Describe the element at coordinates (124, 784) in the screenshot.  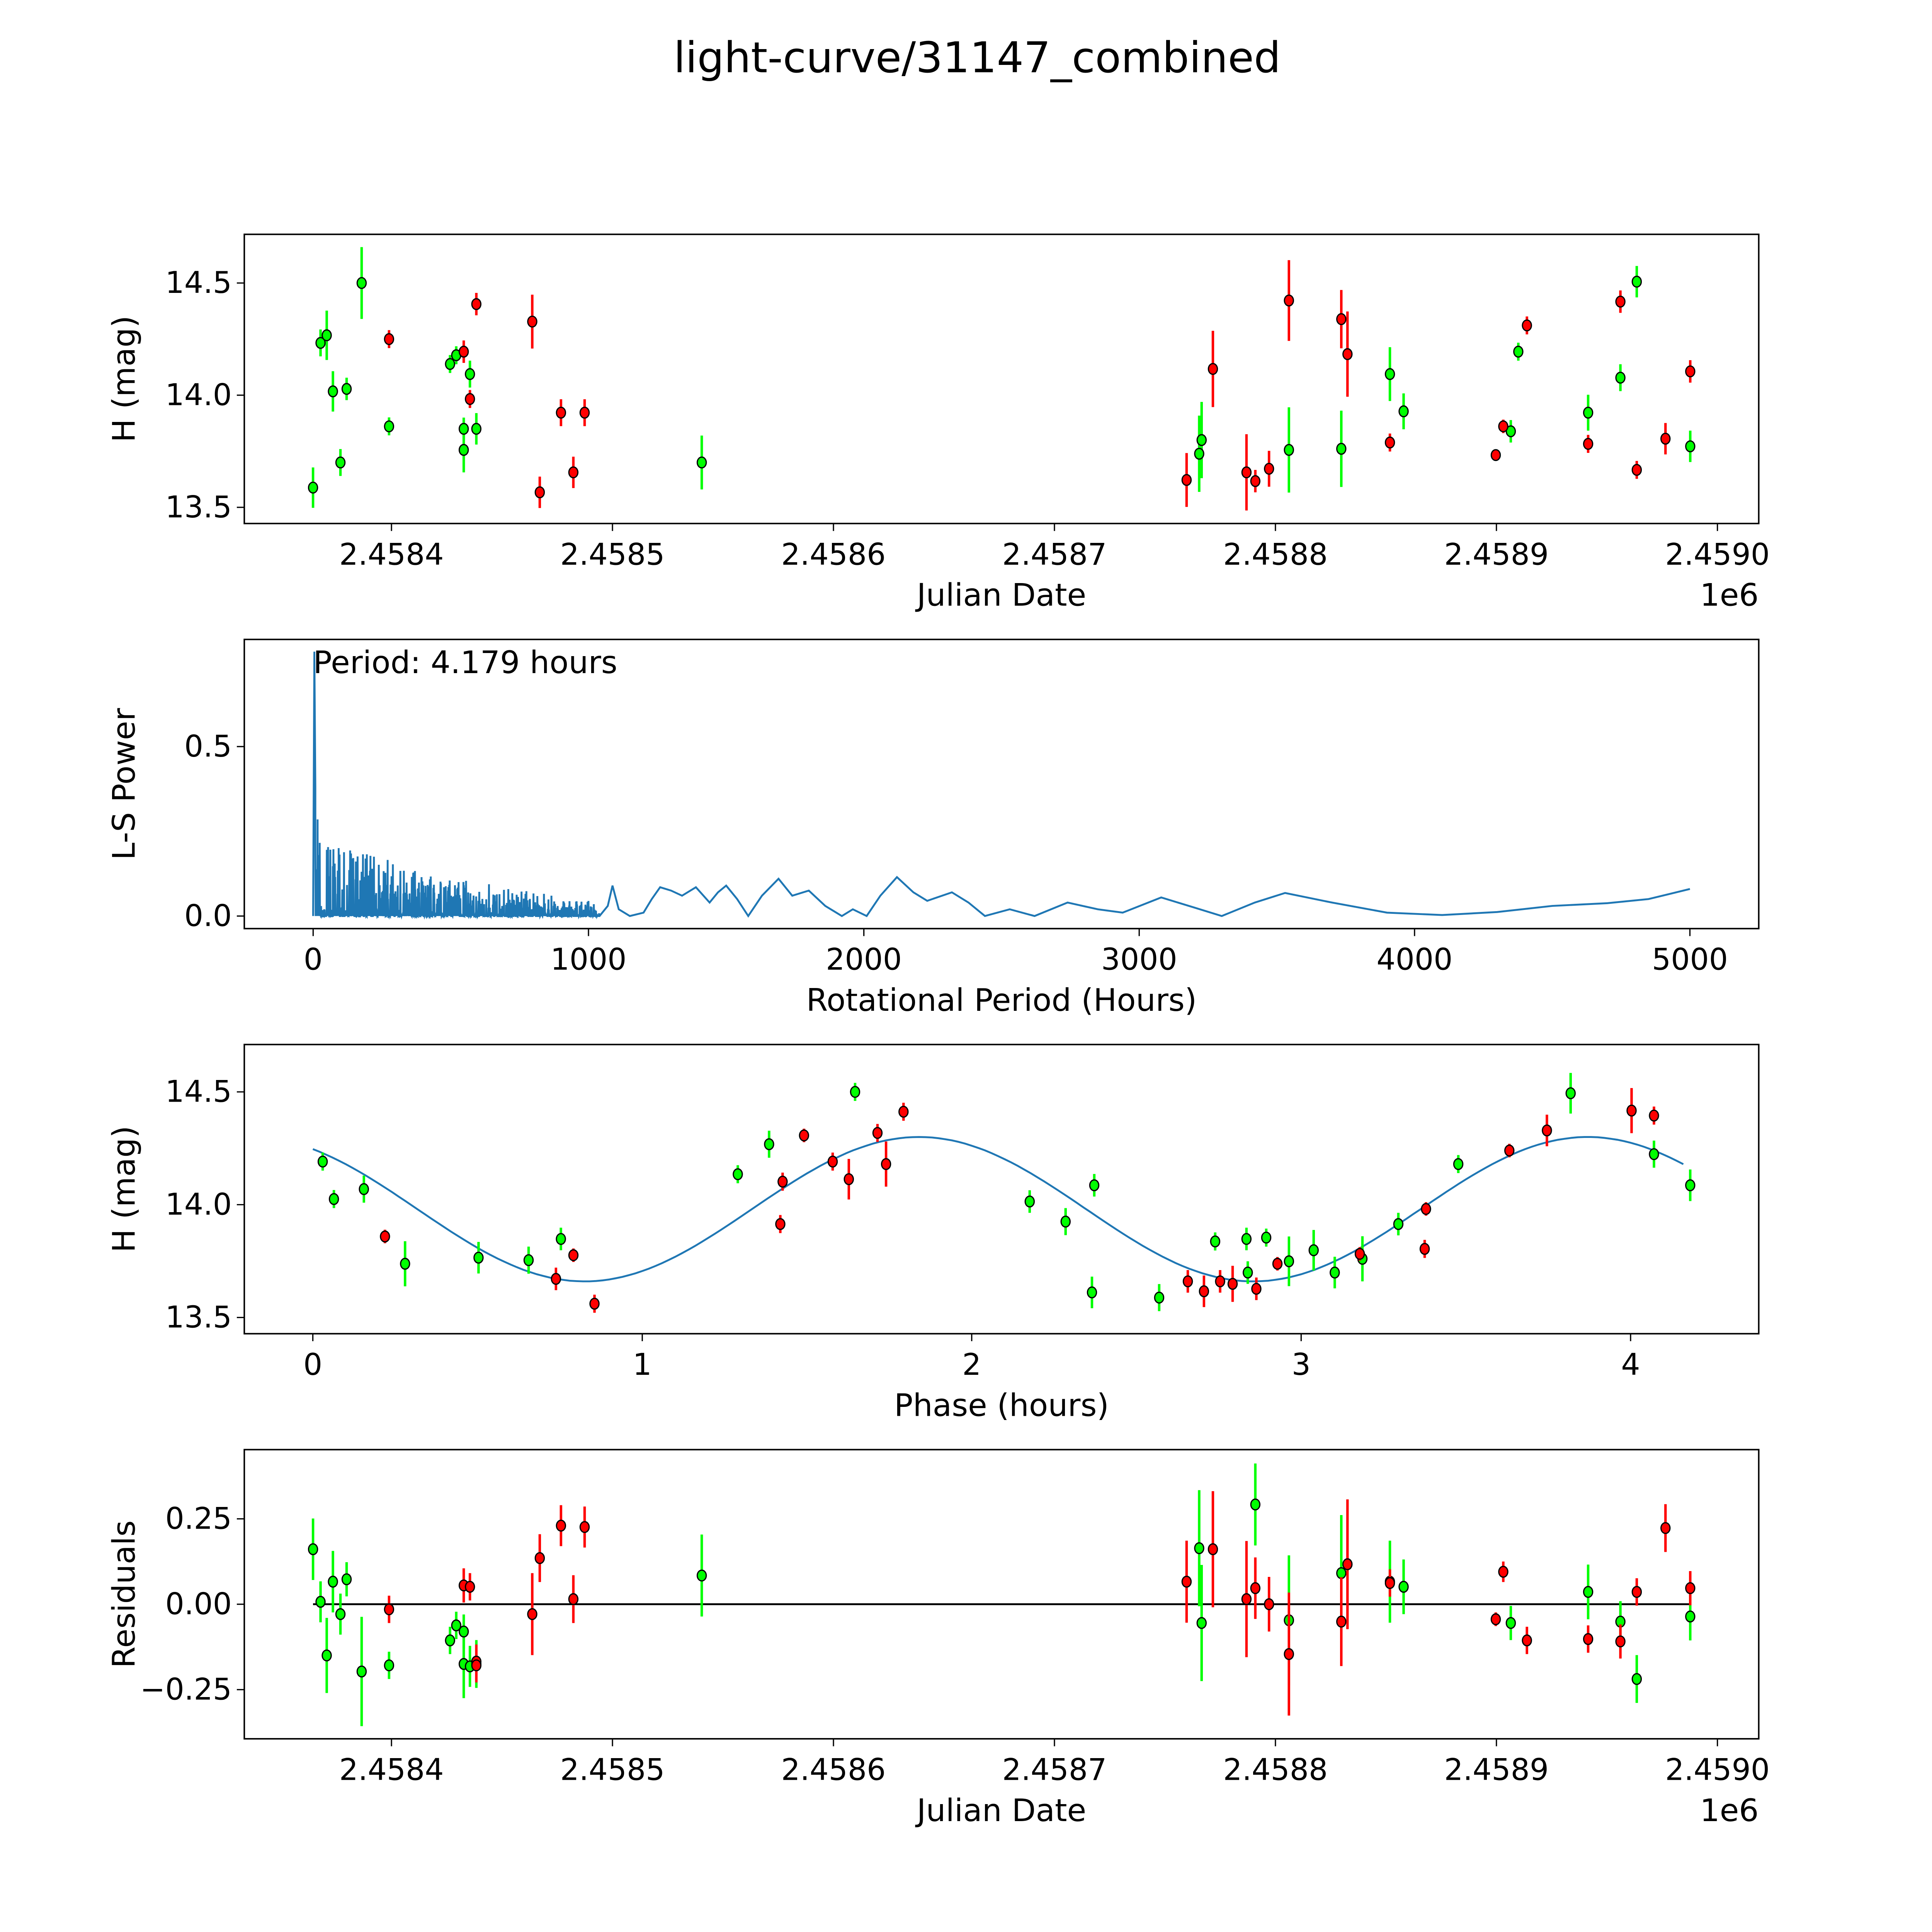
I see `y-axis-label: L-S Power` at that location.